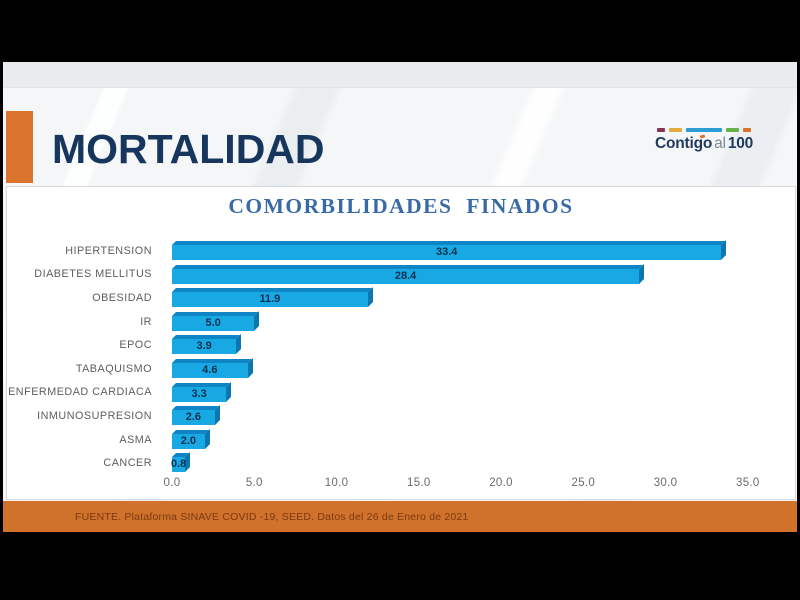 The width and height of the screenshot is (800, 600). I want to click on bar-row: ENFERMEDAD CARDIACA 3.3, so click(396, 393).